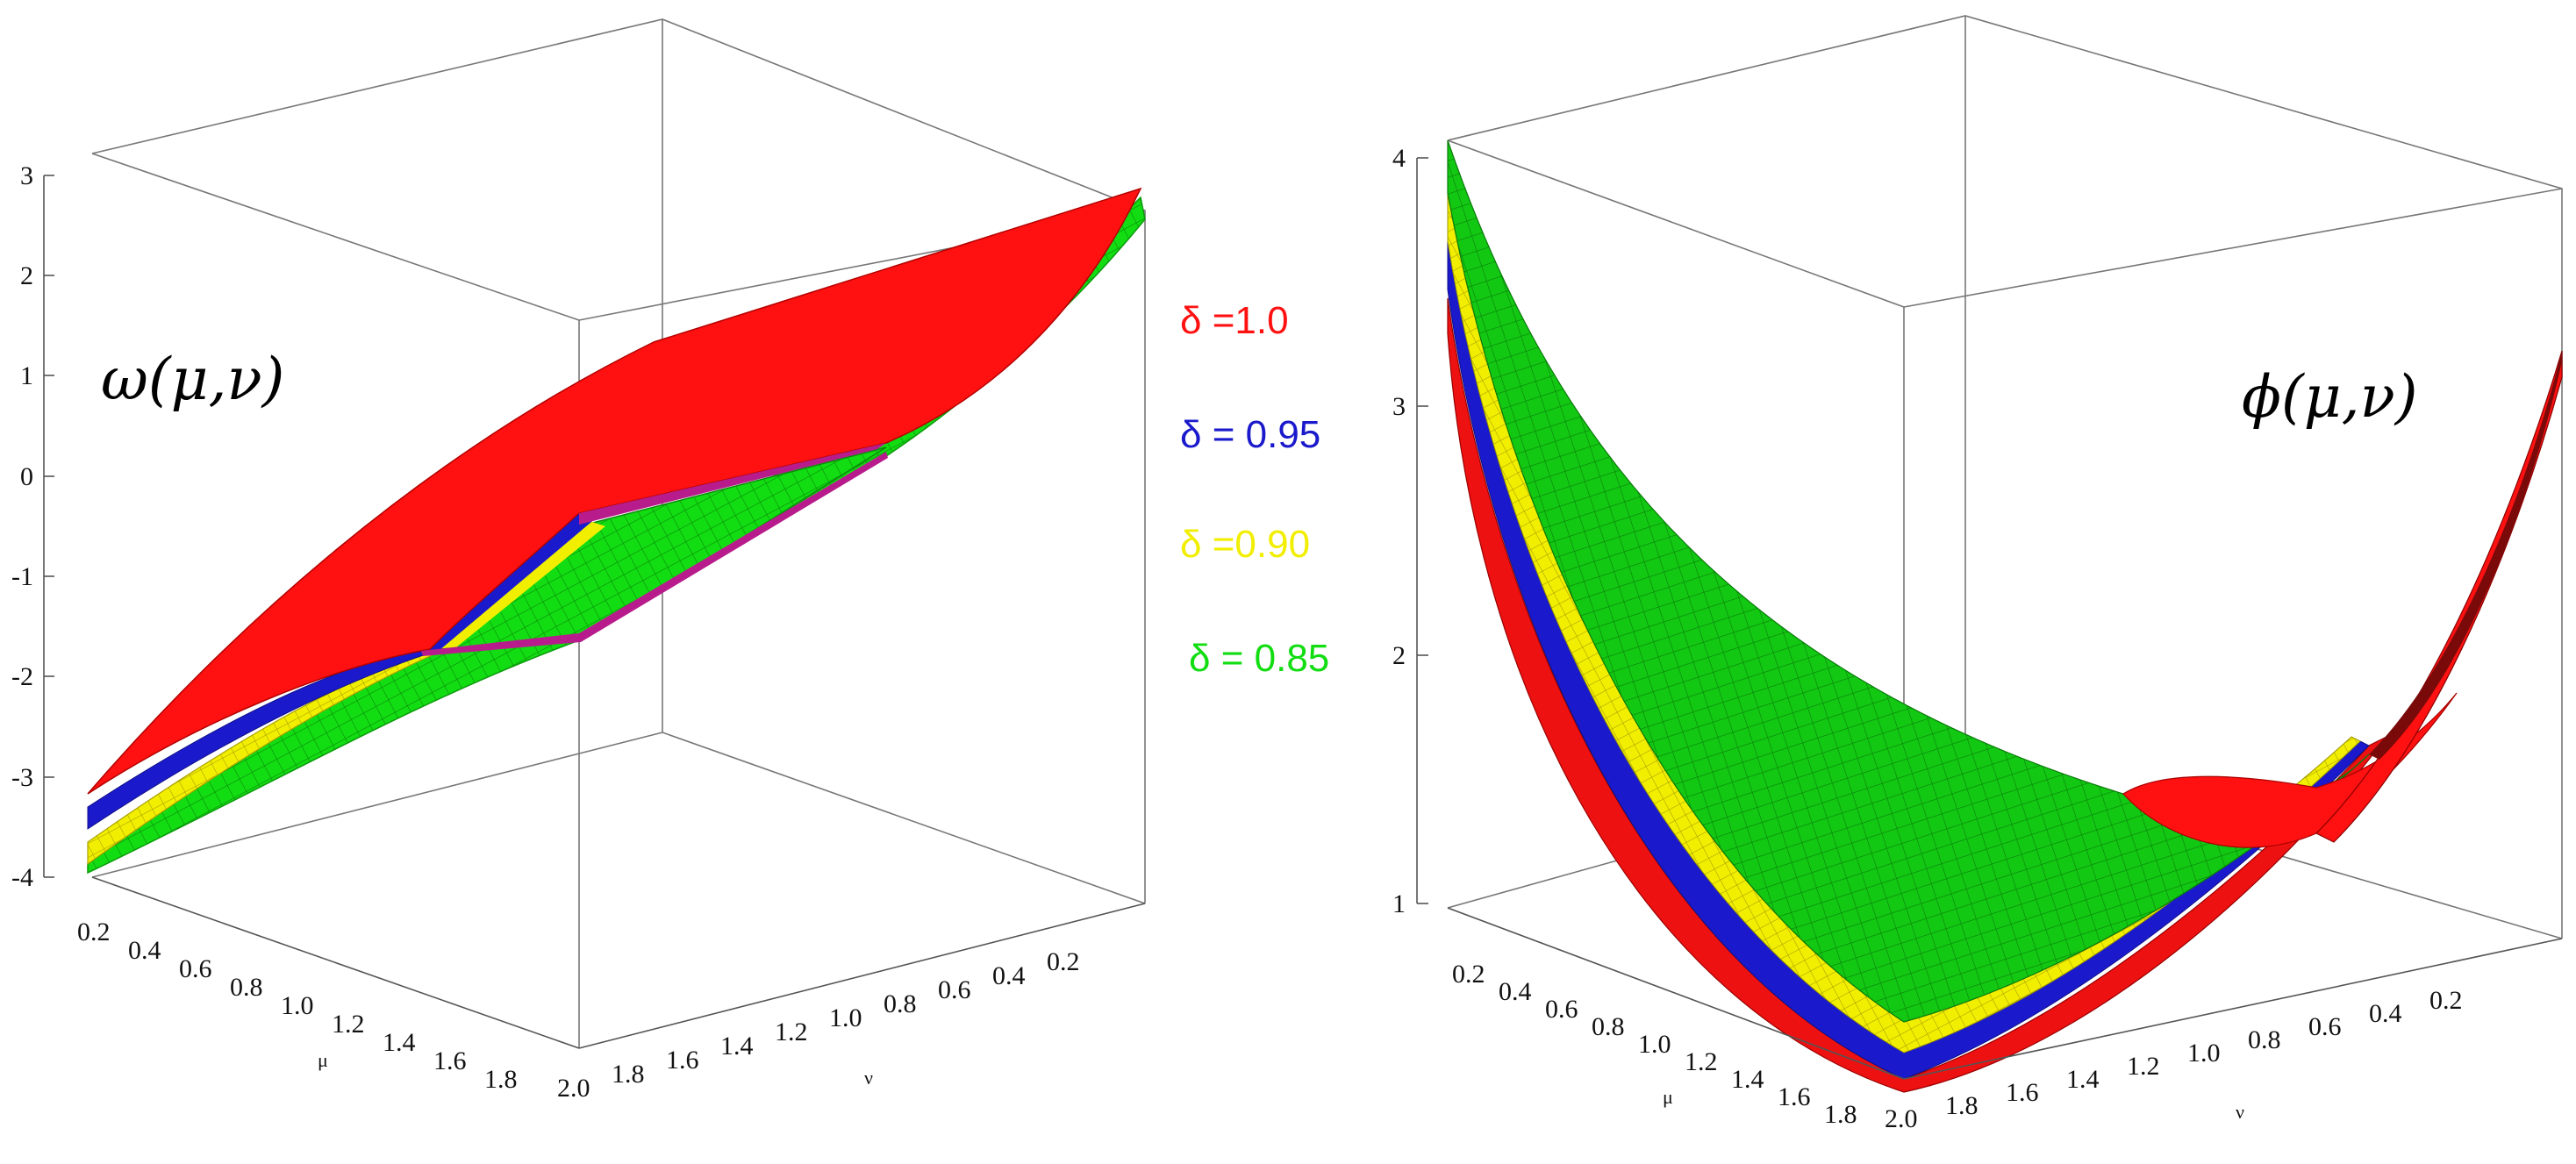 This screenshot has height=1164, width=2576. Describe the element at coordinates (1399, 406) in the screenshot. I see `phi-z-tick: 3` at that location.